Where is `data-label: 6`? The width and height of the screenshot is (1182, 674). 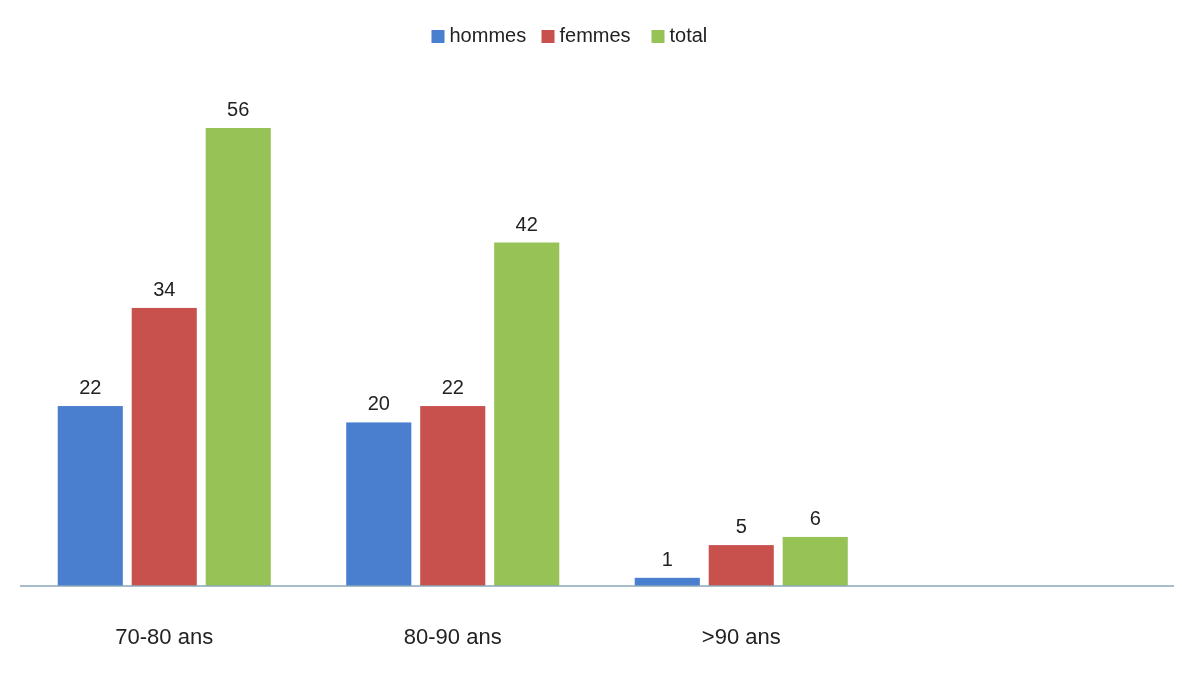
data-label: 6 is located at coordinates (815, 517).